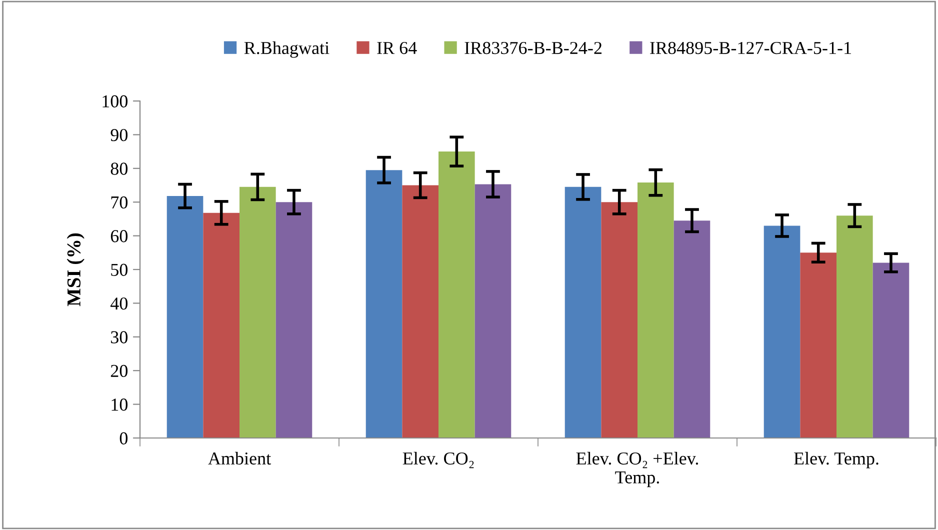  What do you see at coordinates (533, 48) in the screenshot?
I see `legend-label: IR83376-B-B-24-2` at bounding box center [533, 48].